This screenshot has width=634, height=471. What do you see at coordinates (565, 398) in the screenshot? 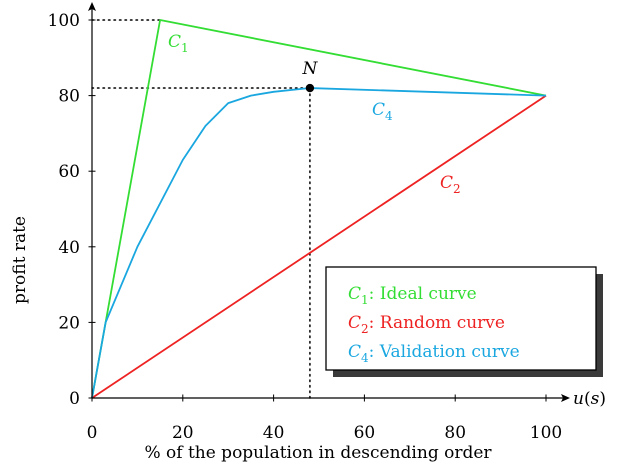
I see `x-axis-arrow` at bounding box center [565, 398].